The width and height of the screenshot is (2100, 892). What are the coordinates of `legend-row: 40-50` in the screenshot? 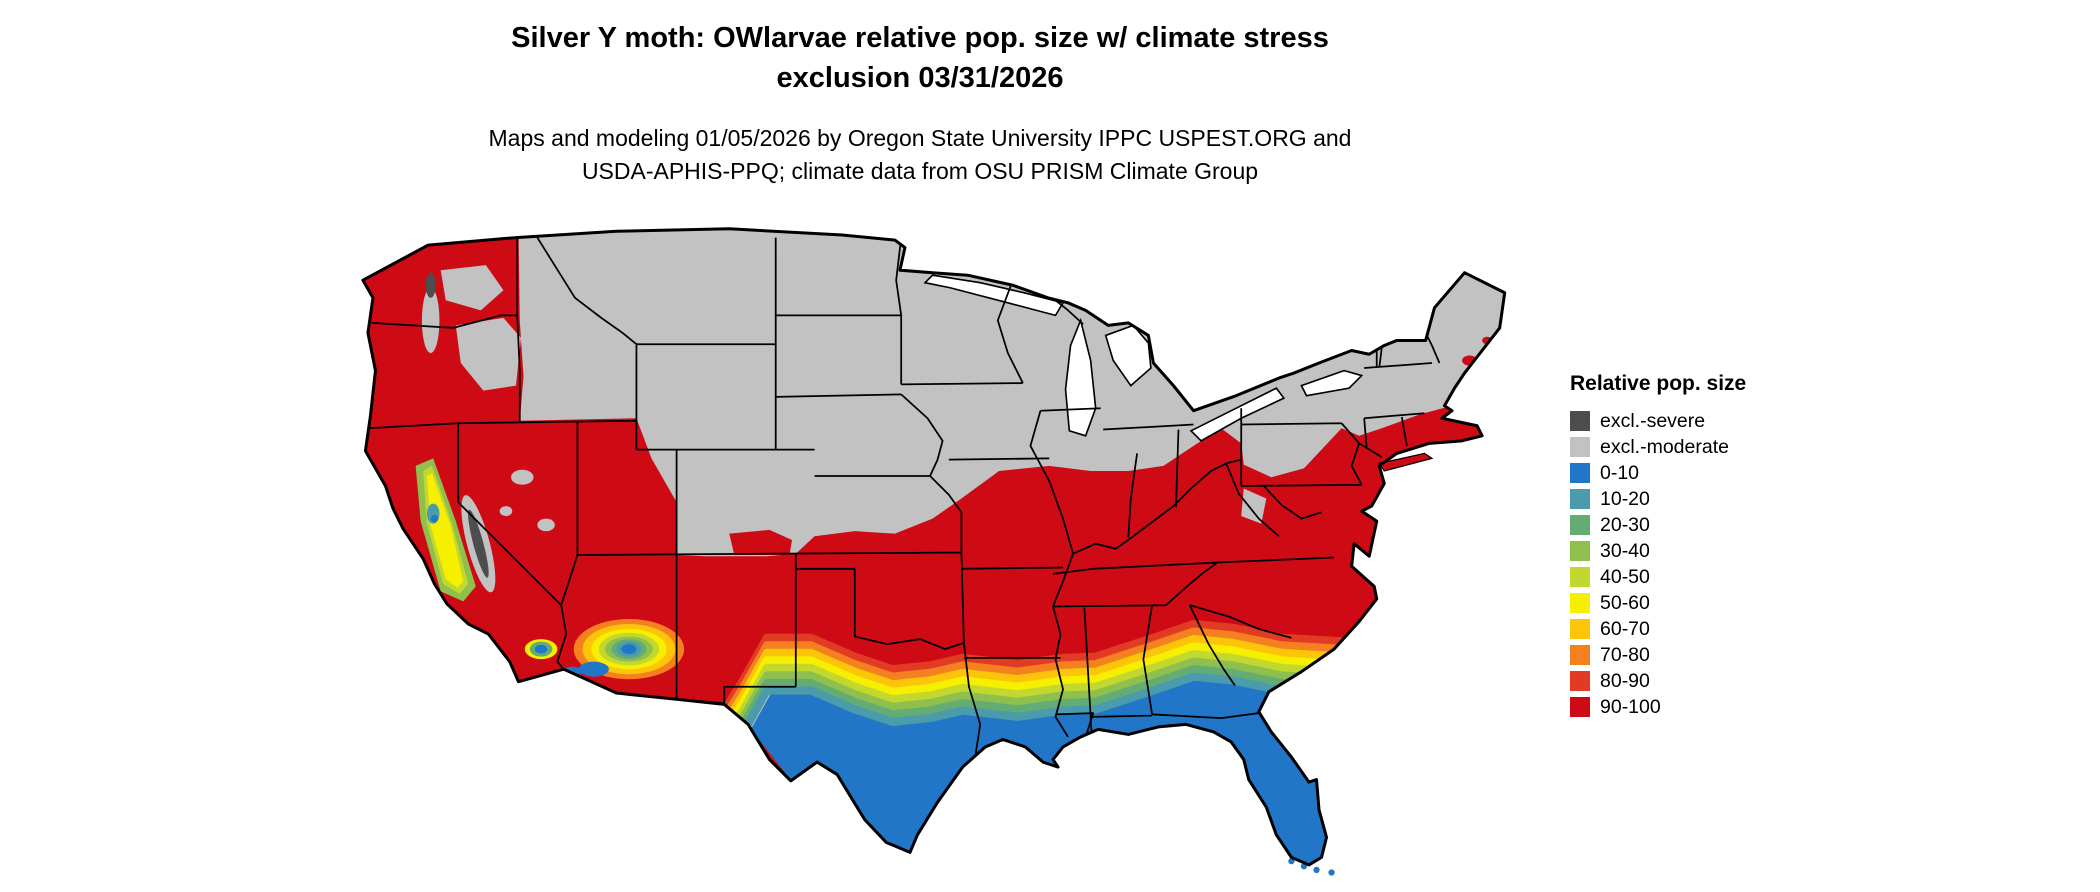 It's located at (1658, 577).